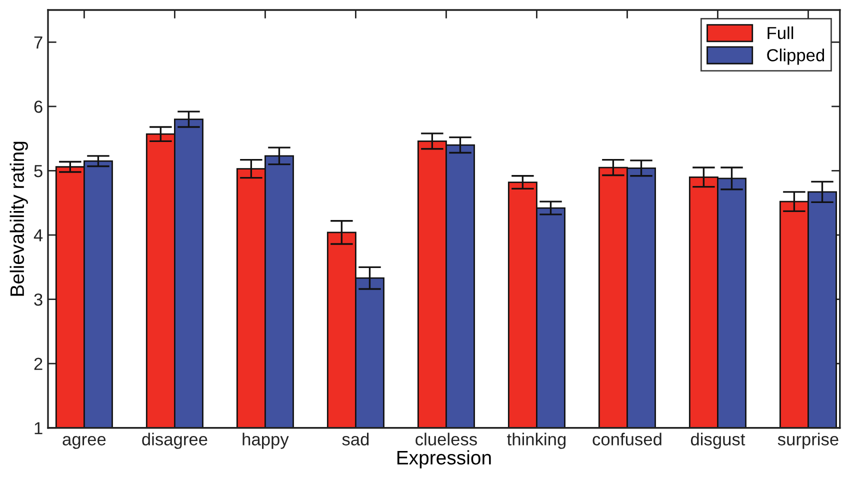 The image size is (842, 477). I want to click on x-tick-label: surprise, so click(808, 440).